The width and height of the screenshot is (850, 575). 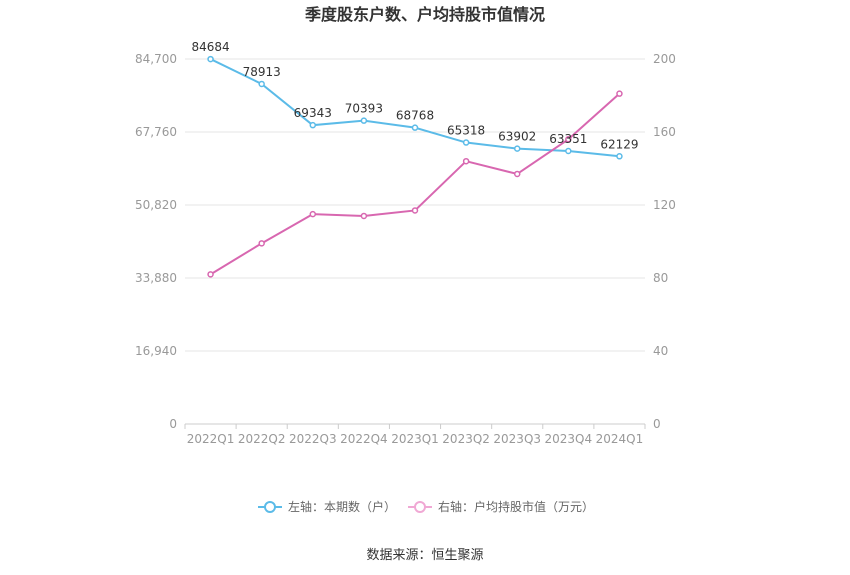 I want to click on legend-marker-right, so click(x=420, y=507).